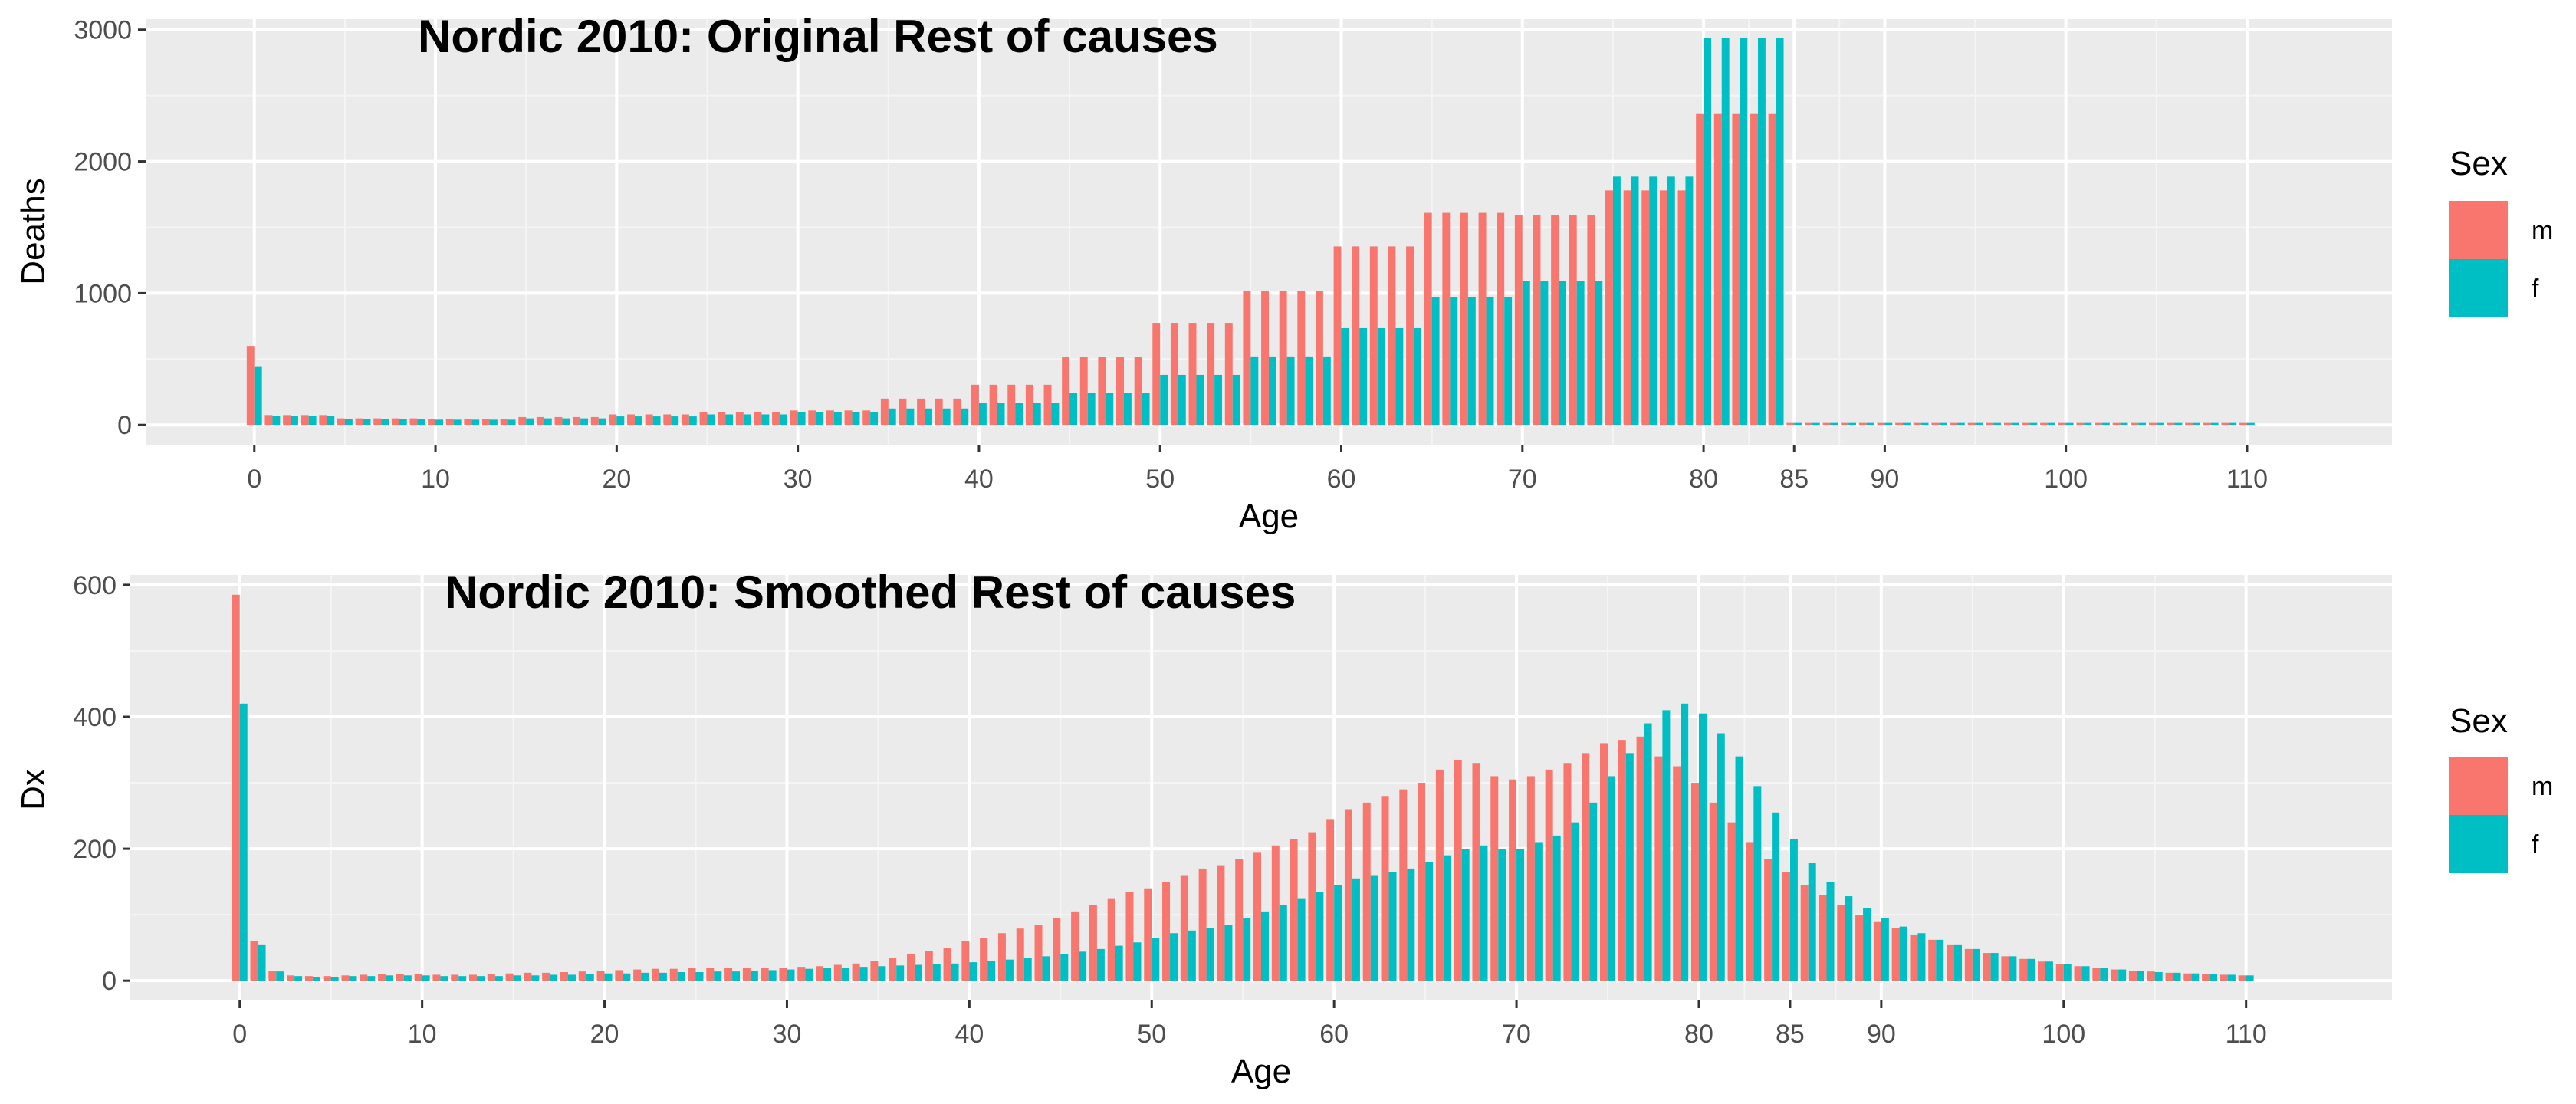 Image resolution: width=2576 pixels, height=1104 pixels. What do you see at coordinates (103, 162) in the screenshot?
I see `y-tick-label: 2000` at bounding box center [103, 162].